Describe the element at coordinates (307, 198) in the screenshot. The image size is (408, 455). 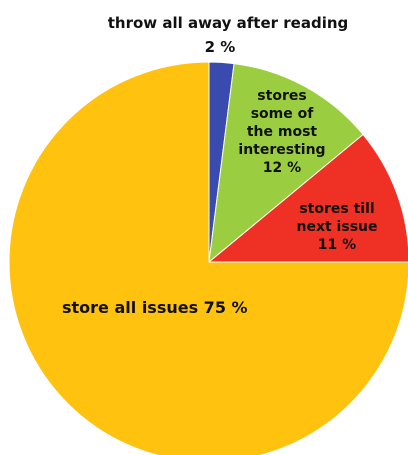
I see `slice-stores-till-next` at that location.